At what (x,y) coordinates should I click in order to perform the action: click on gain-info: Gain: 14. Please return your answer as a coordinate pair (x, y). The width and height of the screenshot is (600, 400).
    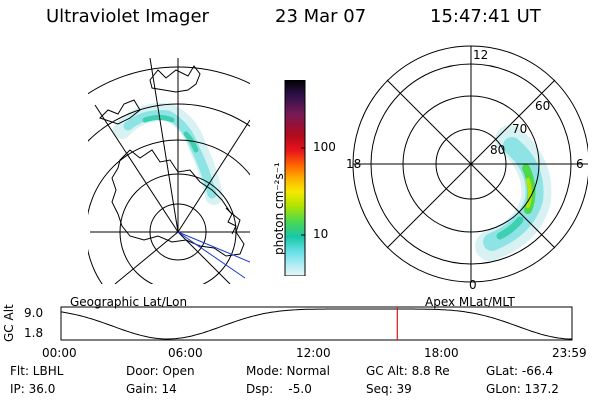
    Looking at the image, I should click on (151, 389).